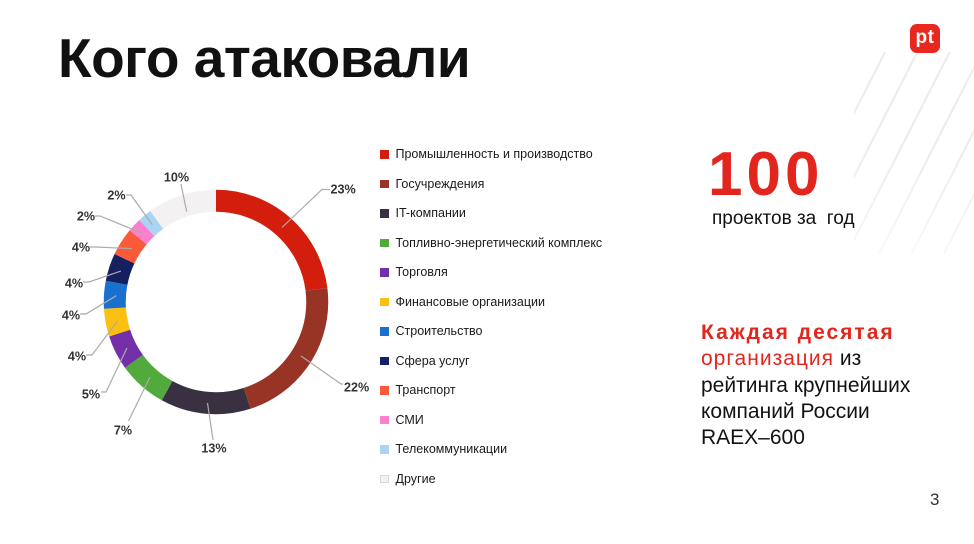 The image size is (974, 544). Describe the element at coordinates (343, 190) in the screenshot. I see `svg-text: 23%` at that location.